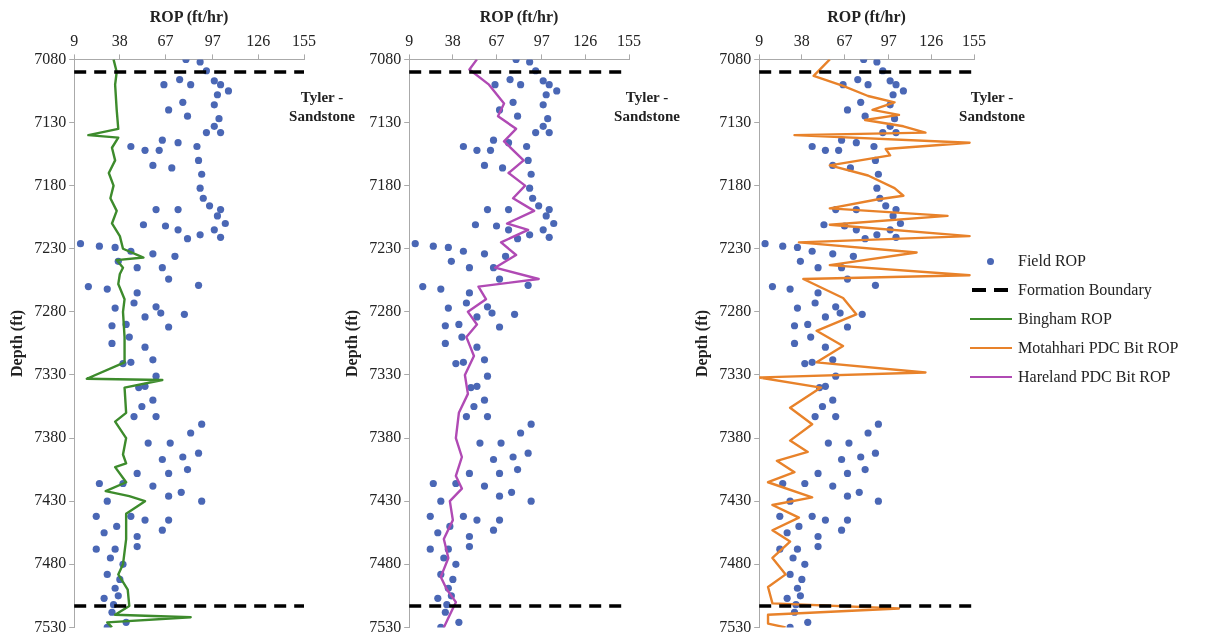 This screenshot has width=1228, height=640. What do you see at coordinates (1098, 347) in the screenshot?
I see `legend-label: Motahhari PDC Bit ROP` at bounding box center [1098, 347].